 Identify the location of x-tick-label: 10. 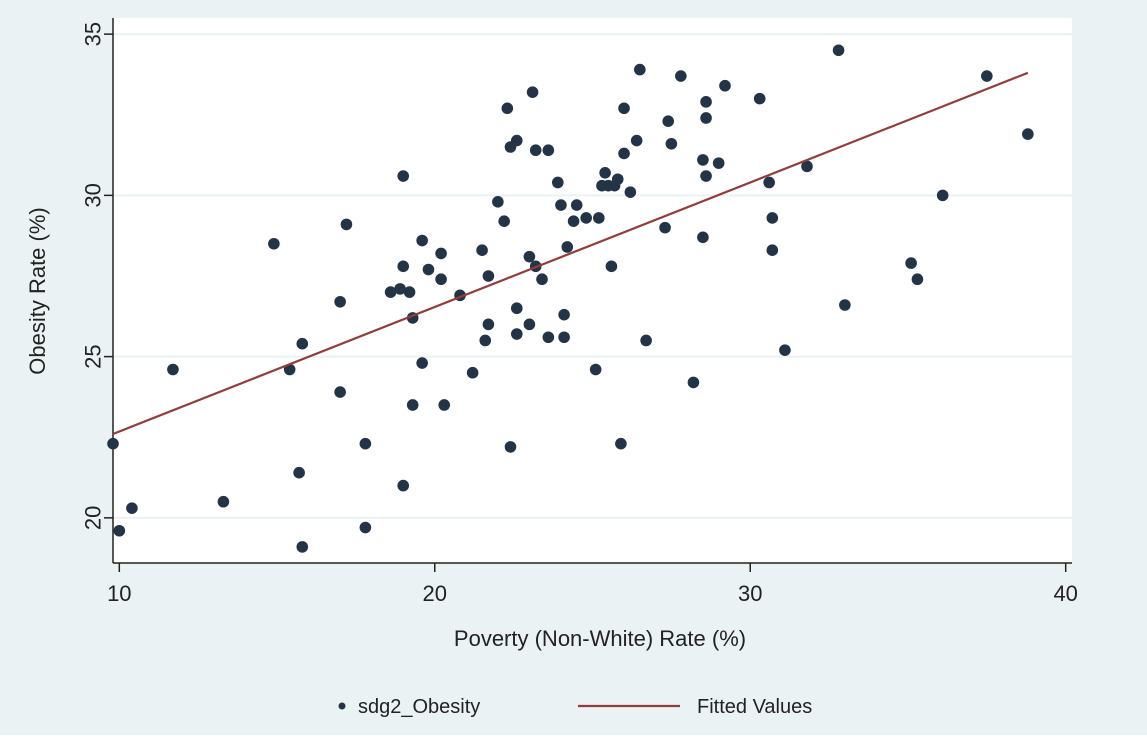
(119, 593).